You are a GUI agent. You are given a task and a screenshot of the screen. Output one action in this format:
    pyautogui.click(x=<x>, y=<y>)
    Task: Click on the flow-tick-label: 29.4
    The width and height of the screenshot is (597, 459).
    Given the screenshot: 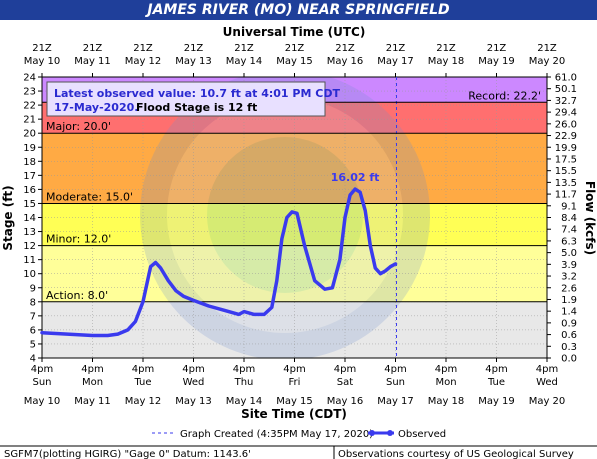 What is the action you would take?
    pyautogui.click(x=566, y=113)
    